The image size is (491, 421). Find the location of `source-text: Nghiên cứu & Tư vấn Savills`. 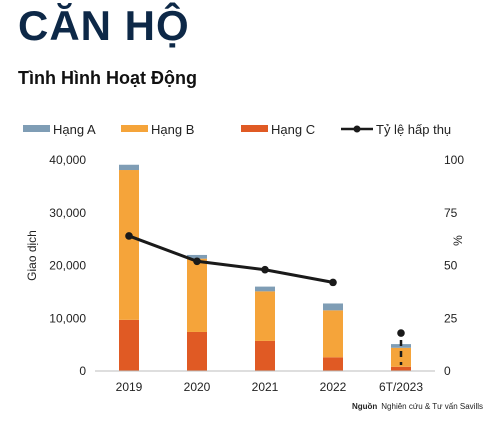

source-text: Nghiên cứu & Tư vấn Savills is located at coordinates (432, 406).